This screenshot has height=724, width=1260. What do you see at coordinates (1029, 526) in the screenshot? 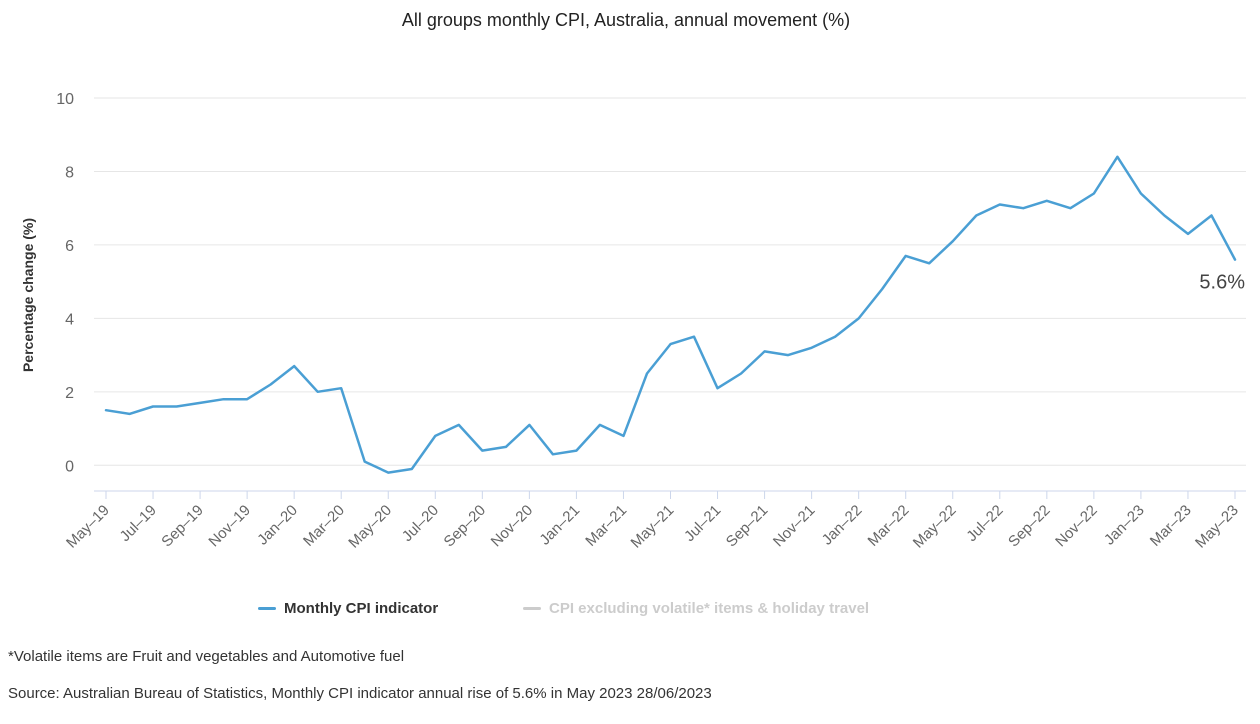
I see `x-tick-label: Sep–22` at bounding box center [1029, 526].